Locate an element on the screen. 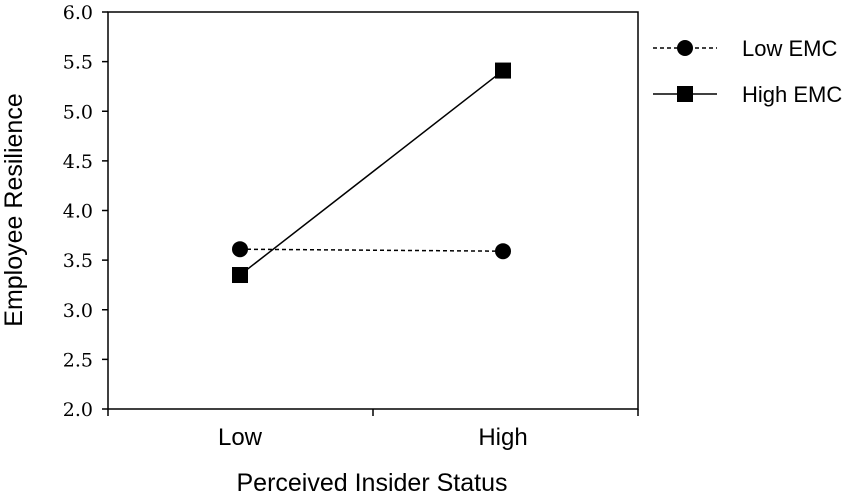 This screenshot has height=496, width=851. series-low-emc is located at coordinates (371, 250).